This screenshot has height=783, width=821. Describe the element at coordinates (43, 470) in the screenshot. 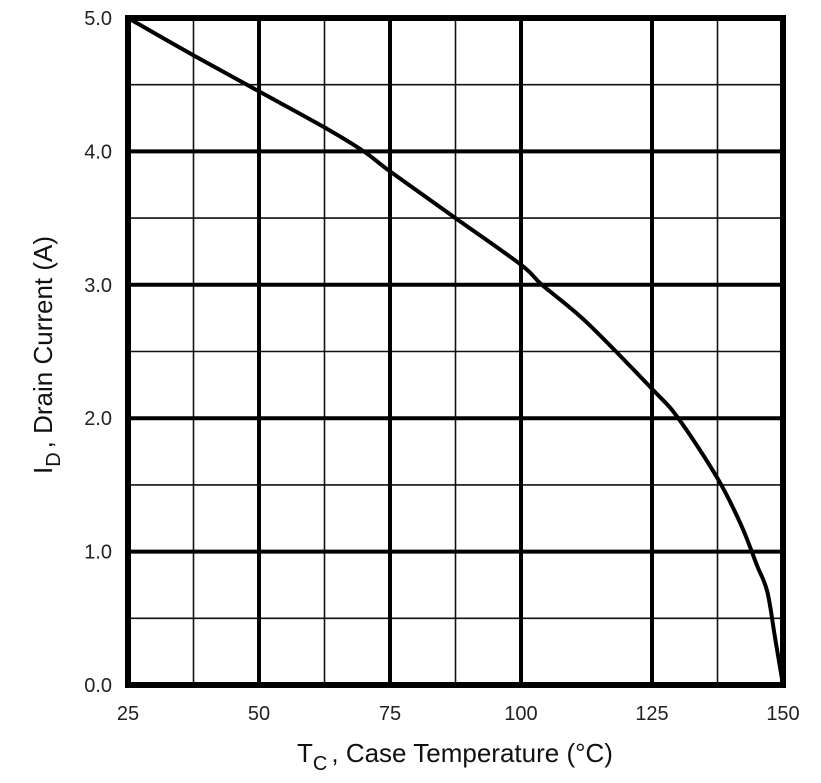

I see `y-axis-label-main: I` at that location.